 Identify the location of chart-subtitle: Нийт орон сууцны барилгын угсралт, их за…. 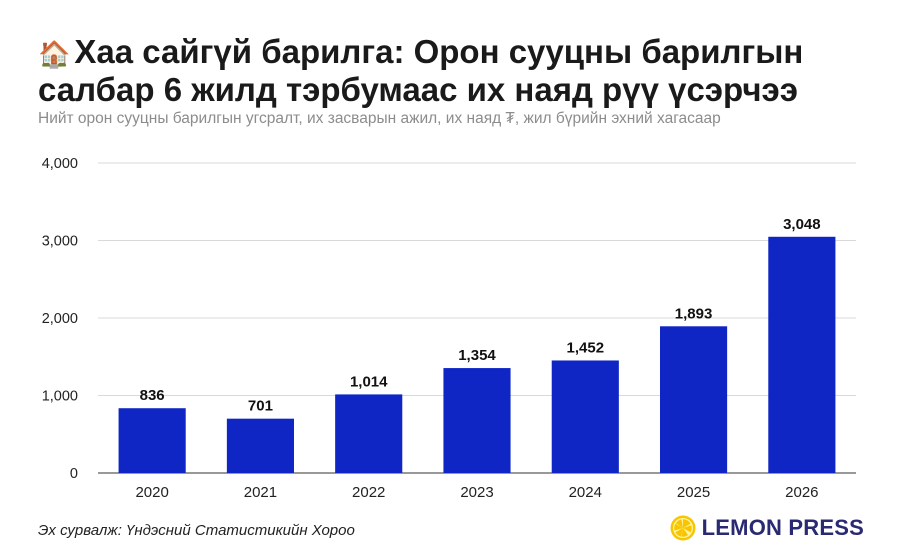
(379, 118).